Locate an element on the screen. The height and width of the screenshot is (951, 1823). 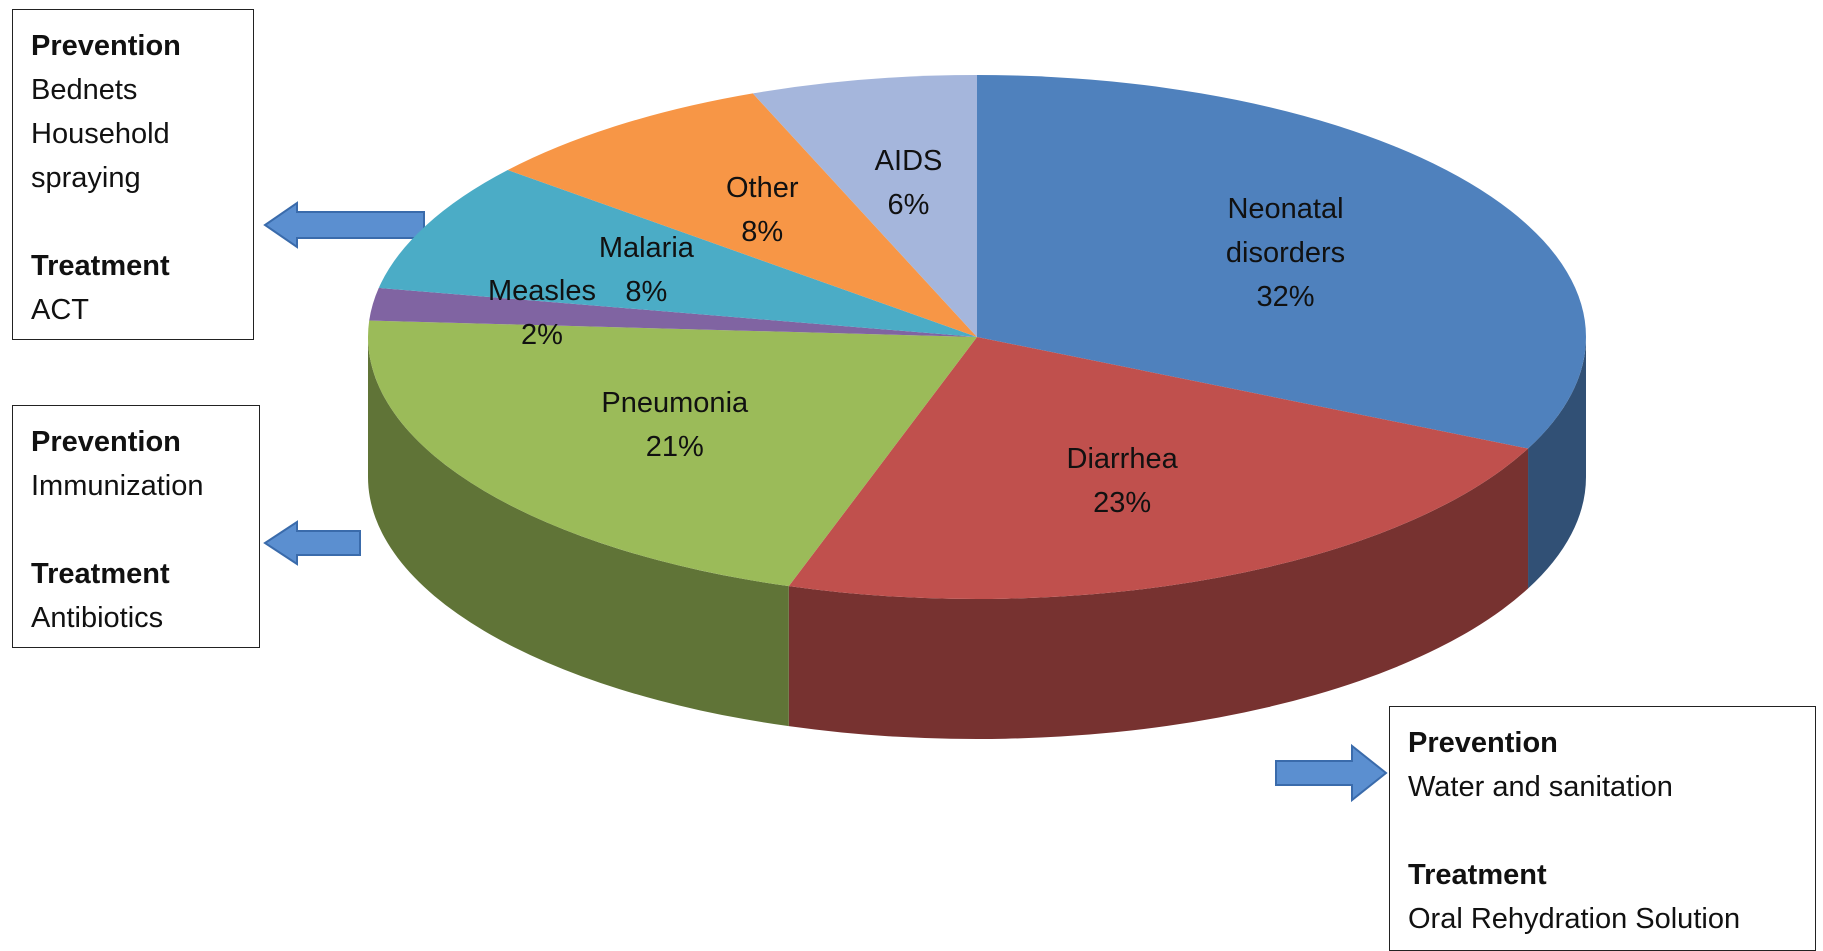
slice-label: Neonatal disorders 32% is located at coordinates (1286, 253).